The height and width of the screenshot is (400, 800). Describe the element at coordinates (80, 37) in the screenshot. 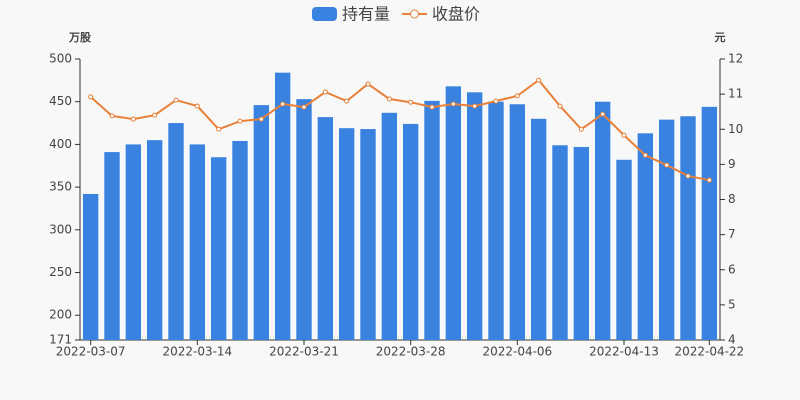

I see `y-axis-label: 万股` at that location.